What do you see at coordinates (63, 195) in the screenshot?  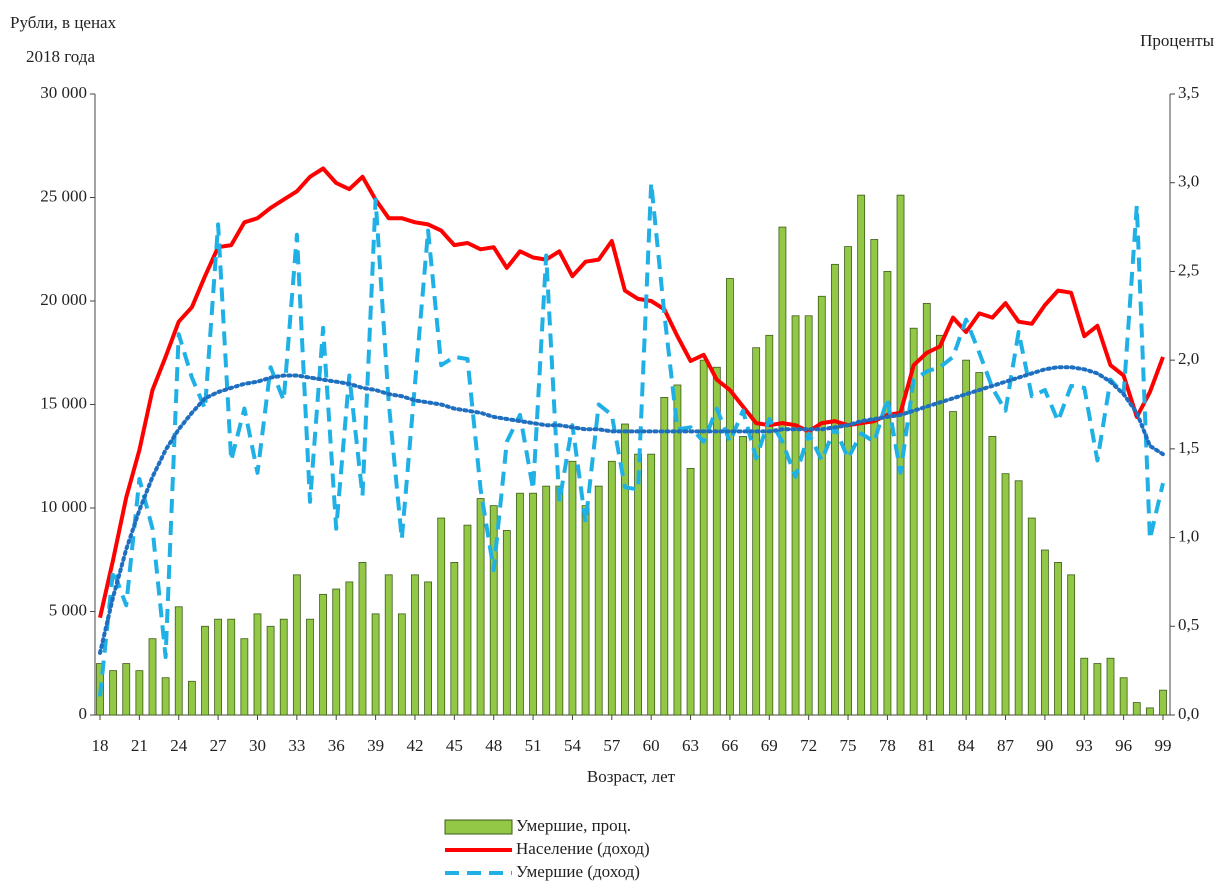 I see `y-tick-label: 25 000` at bounding box center [63, 195].